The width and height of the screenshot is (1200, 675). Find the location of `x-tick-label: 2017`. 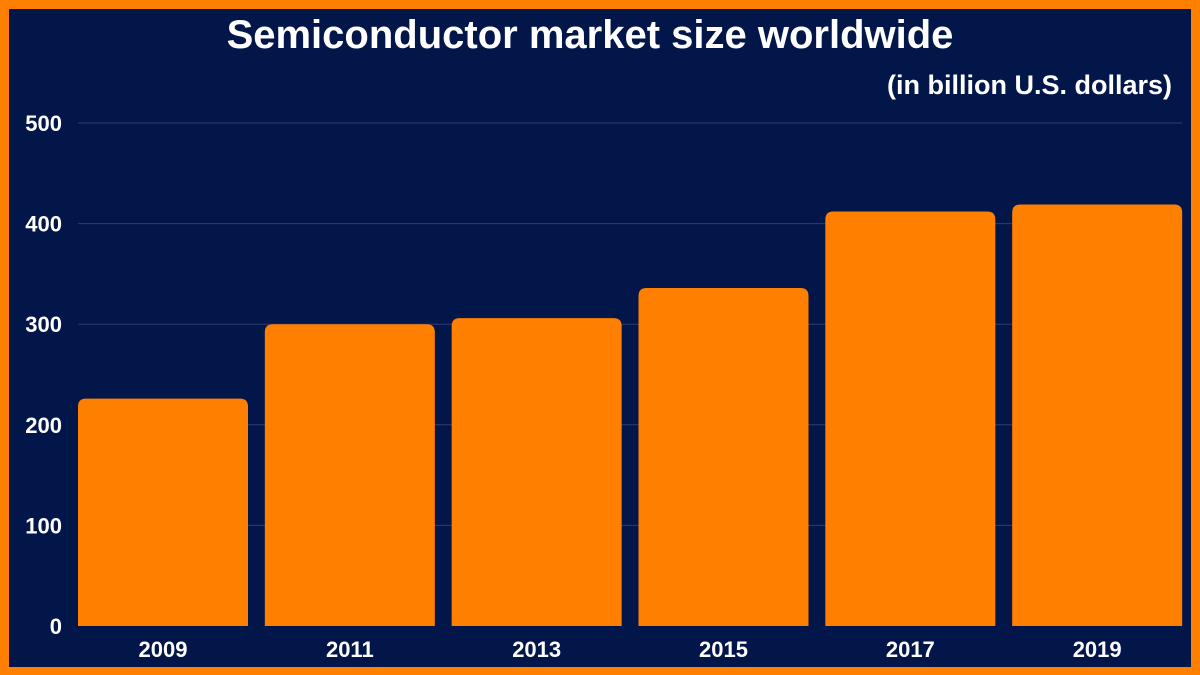

x-tick-label: 2017 is located at coordinates (910, 649).